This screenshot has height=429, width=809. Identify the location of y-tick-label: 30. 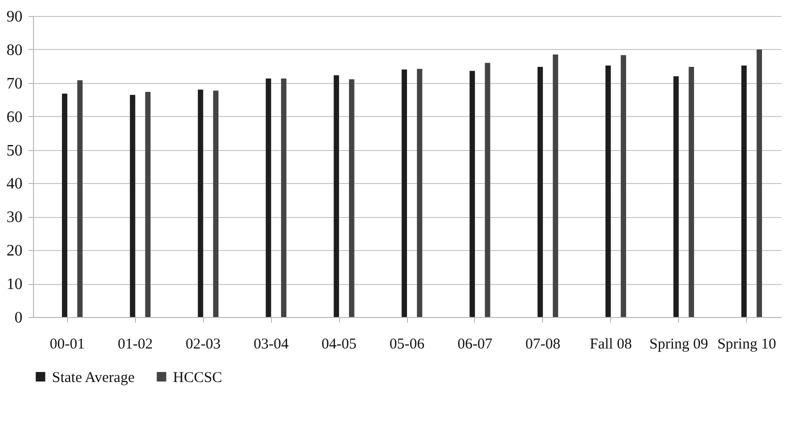
(14, 217).